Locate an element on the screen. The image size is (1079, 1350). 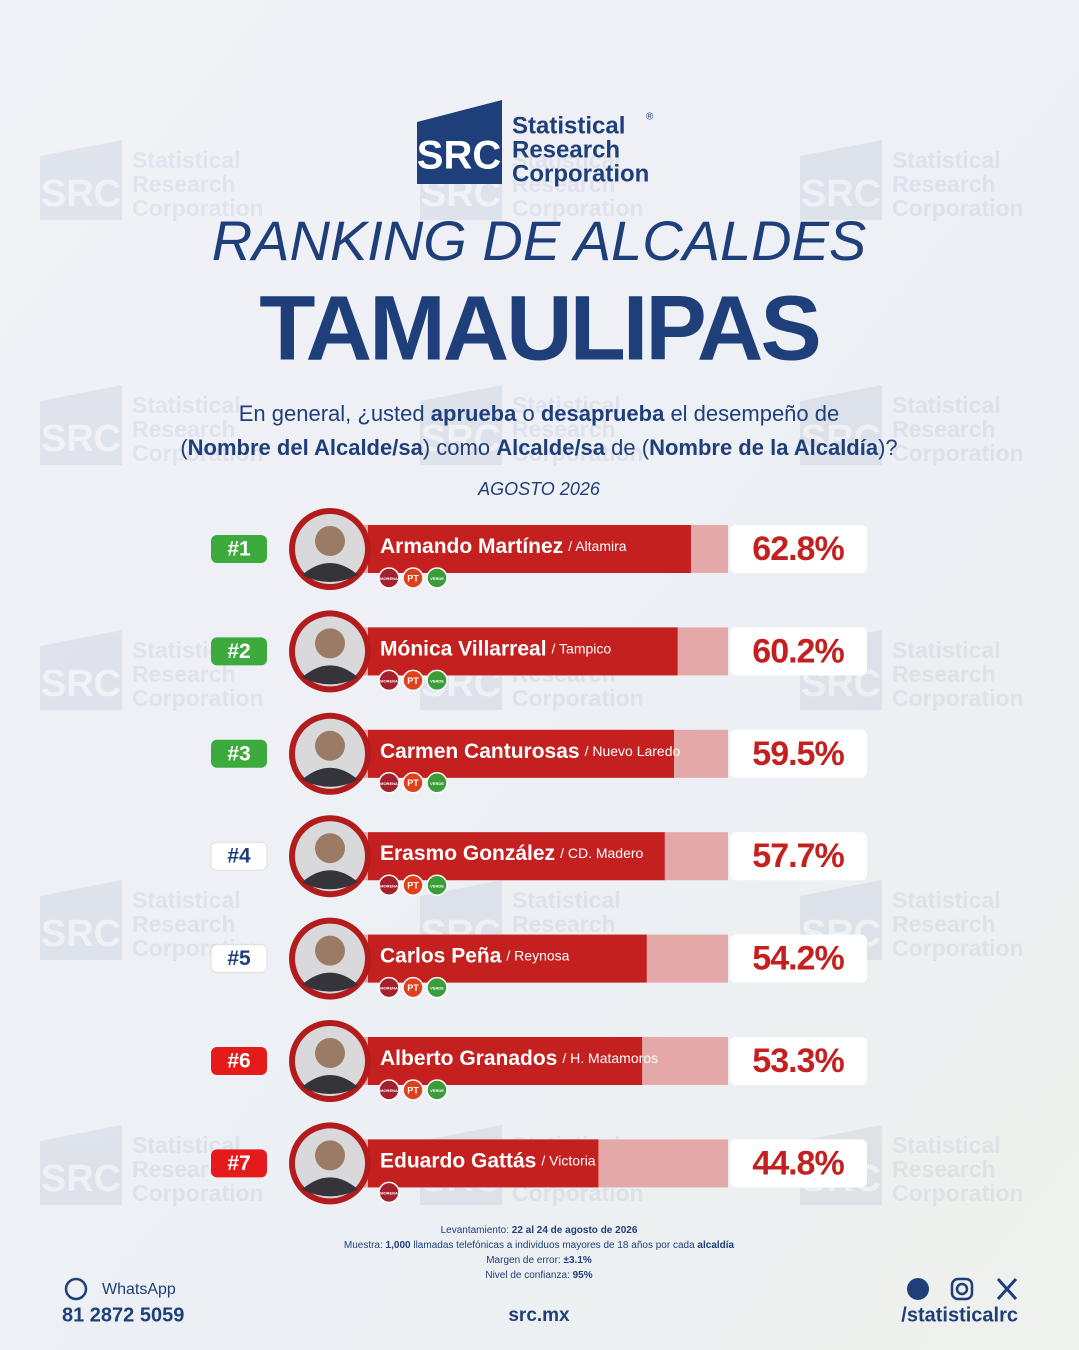
text-segment: ( is located at coordinates (184, 447).